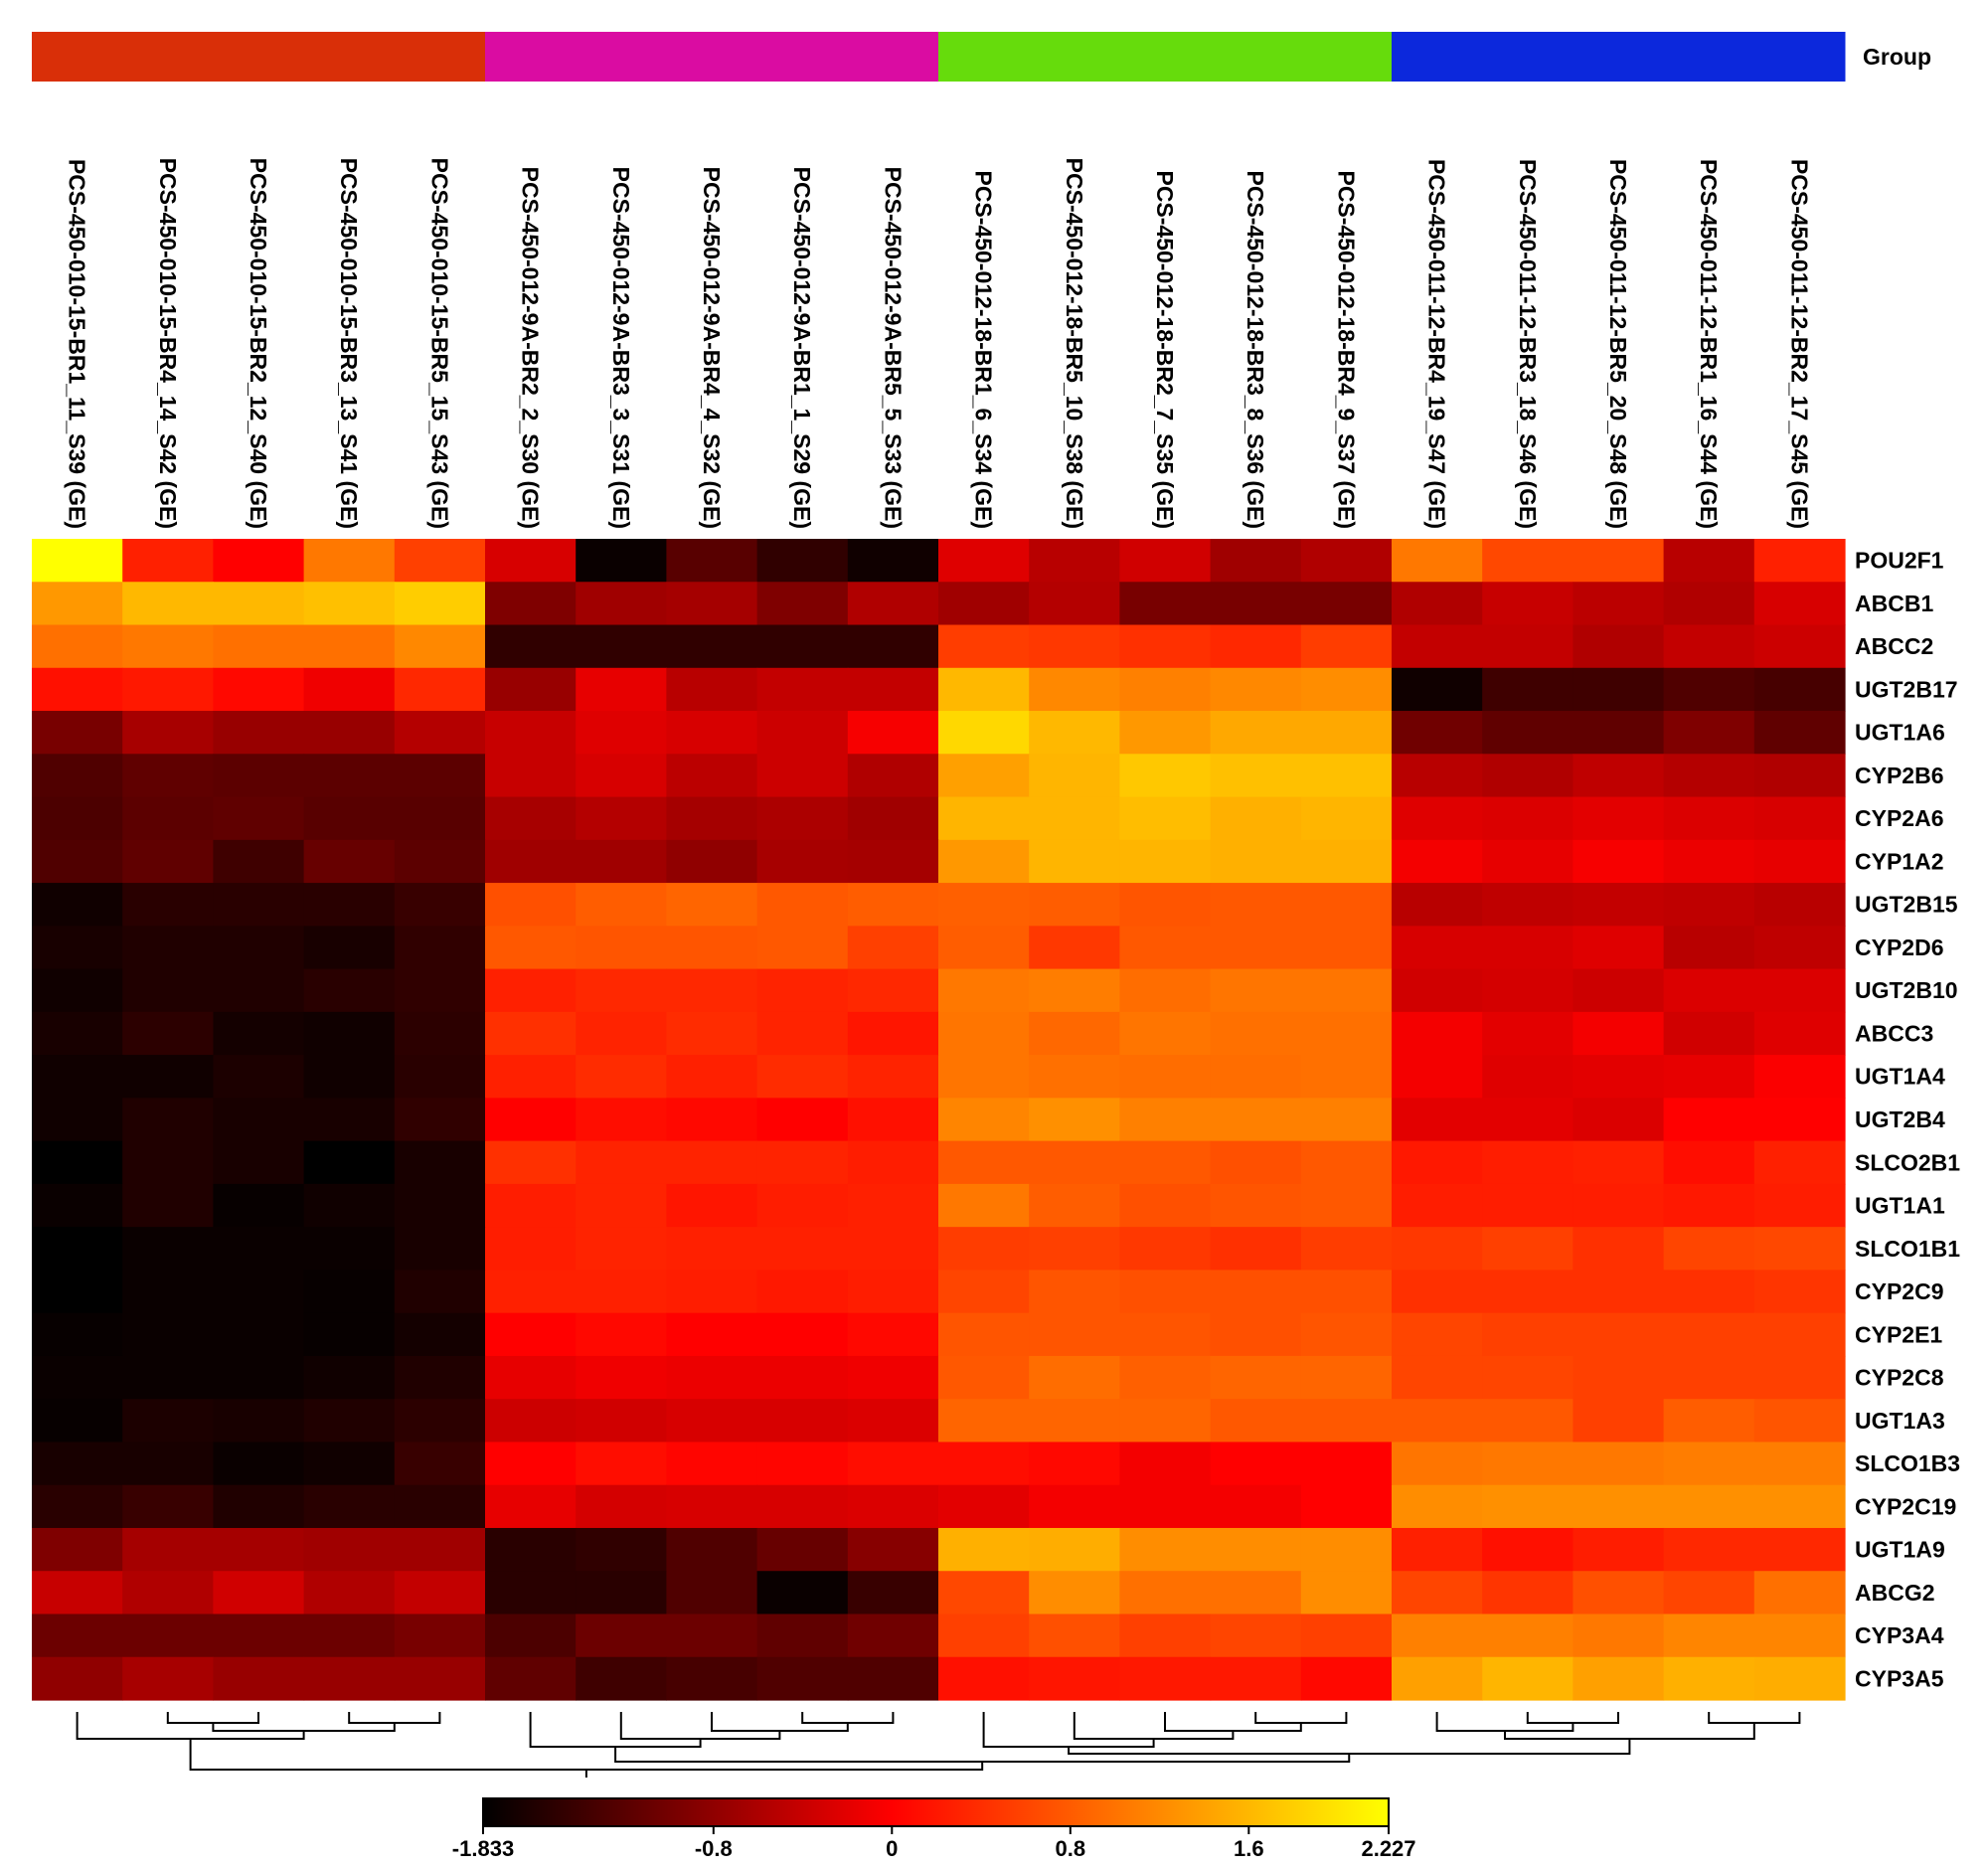 This screenshot has width=1988, height=1869. Describe the element at coordinates (1437, 344) in the screenshot. I see `column-label: PCS-450-011-12-BR4_19_S47 (GE)` at that location.